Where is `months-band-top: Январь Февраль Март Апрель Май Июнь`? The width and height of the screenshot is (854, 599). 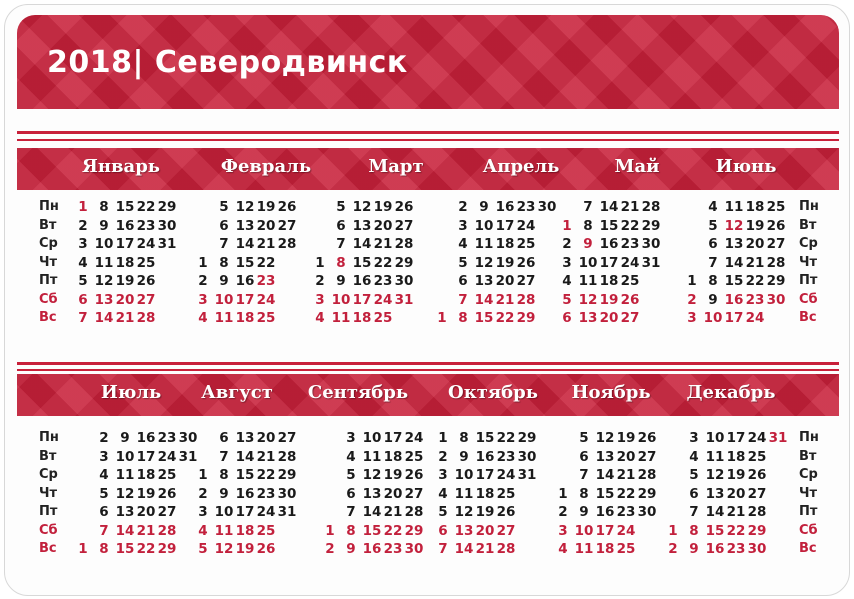
months-band-top: Январь Февраль Март Апрель Май Июнь is located at coordinates (428, 169).